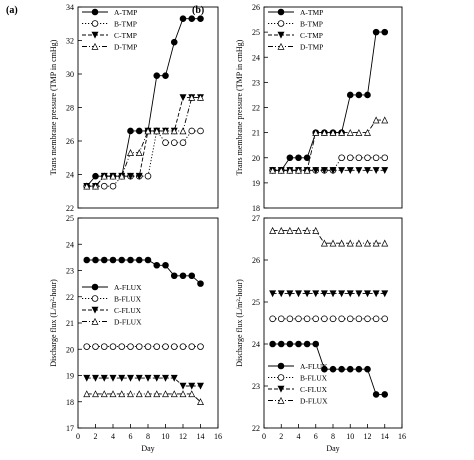 This screenshot has width=474, height=460. I want to click on series-b-flux, so click(143, 346).